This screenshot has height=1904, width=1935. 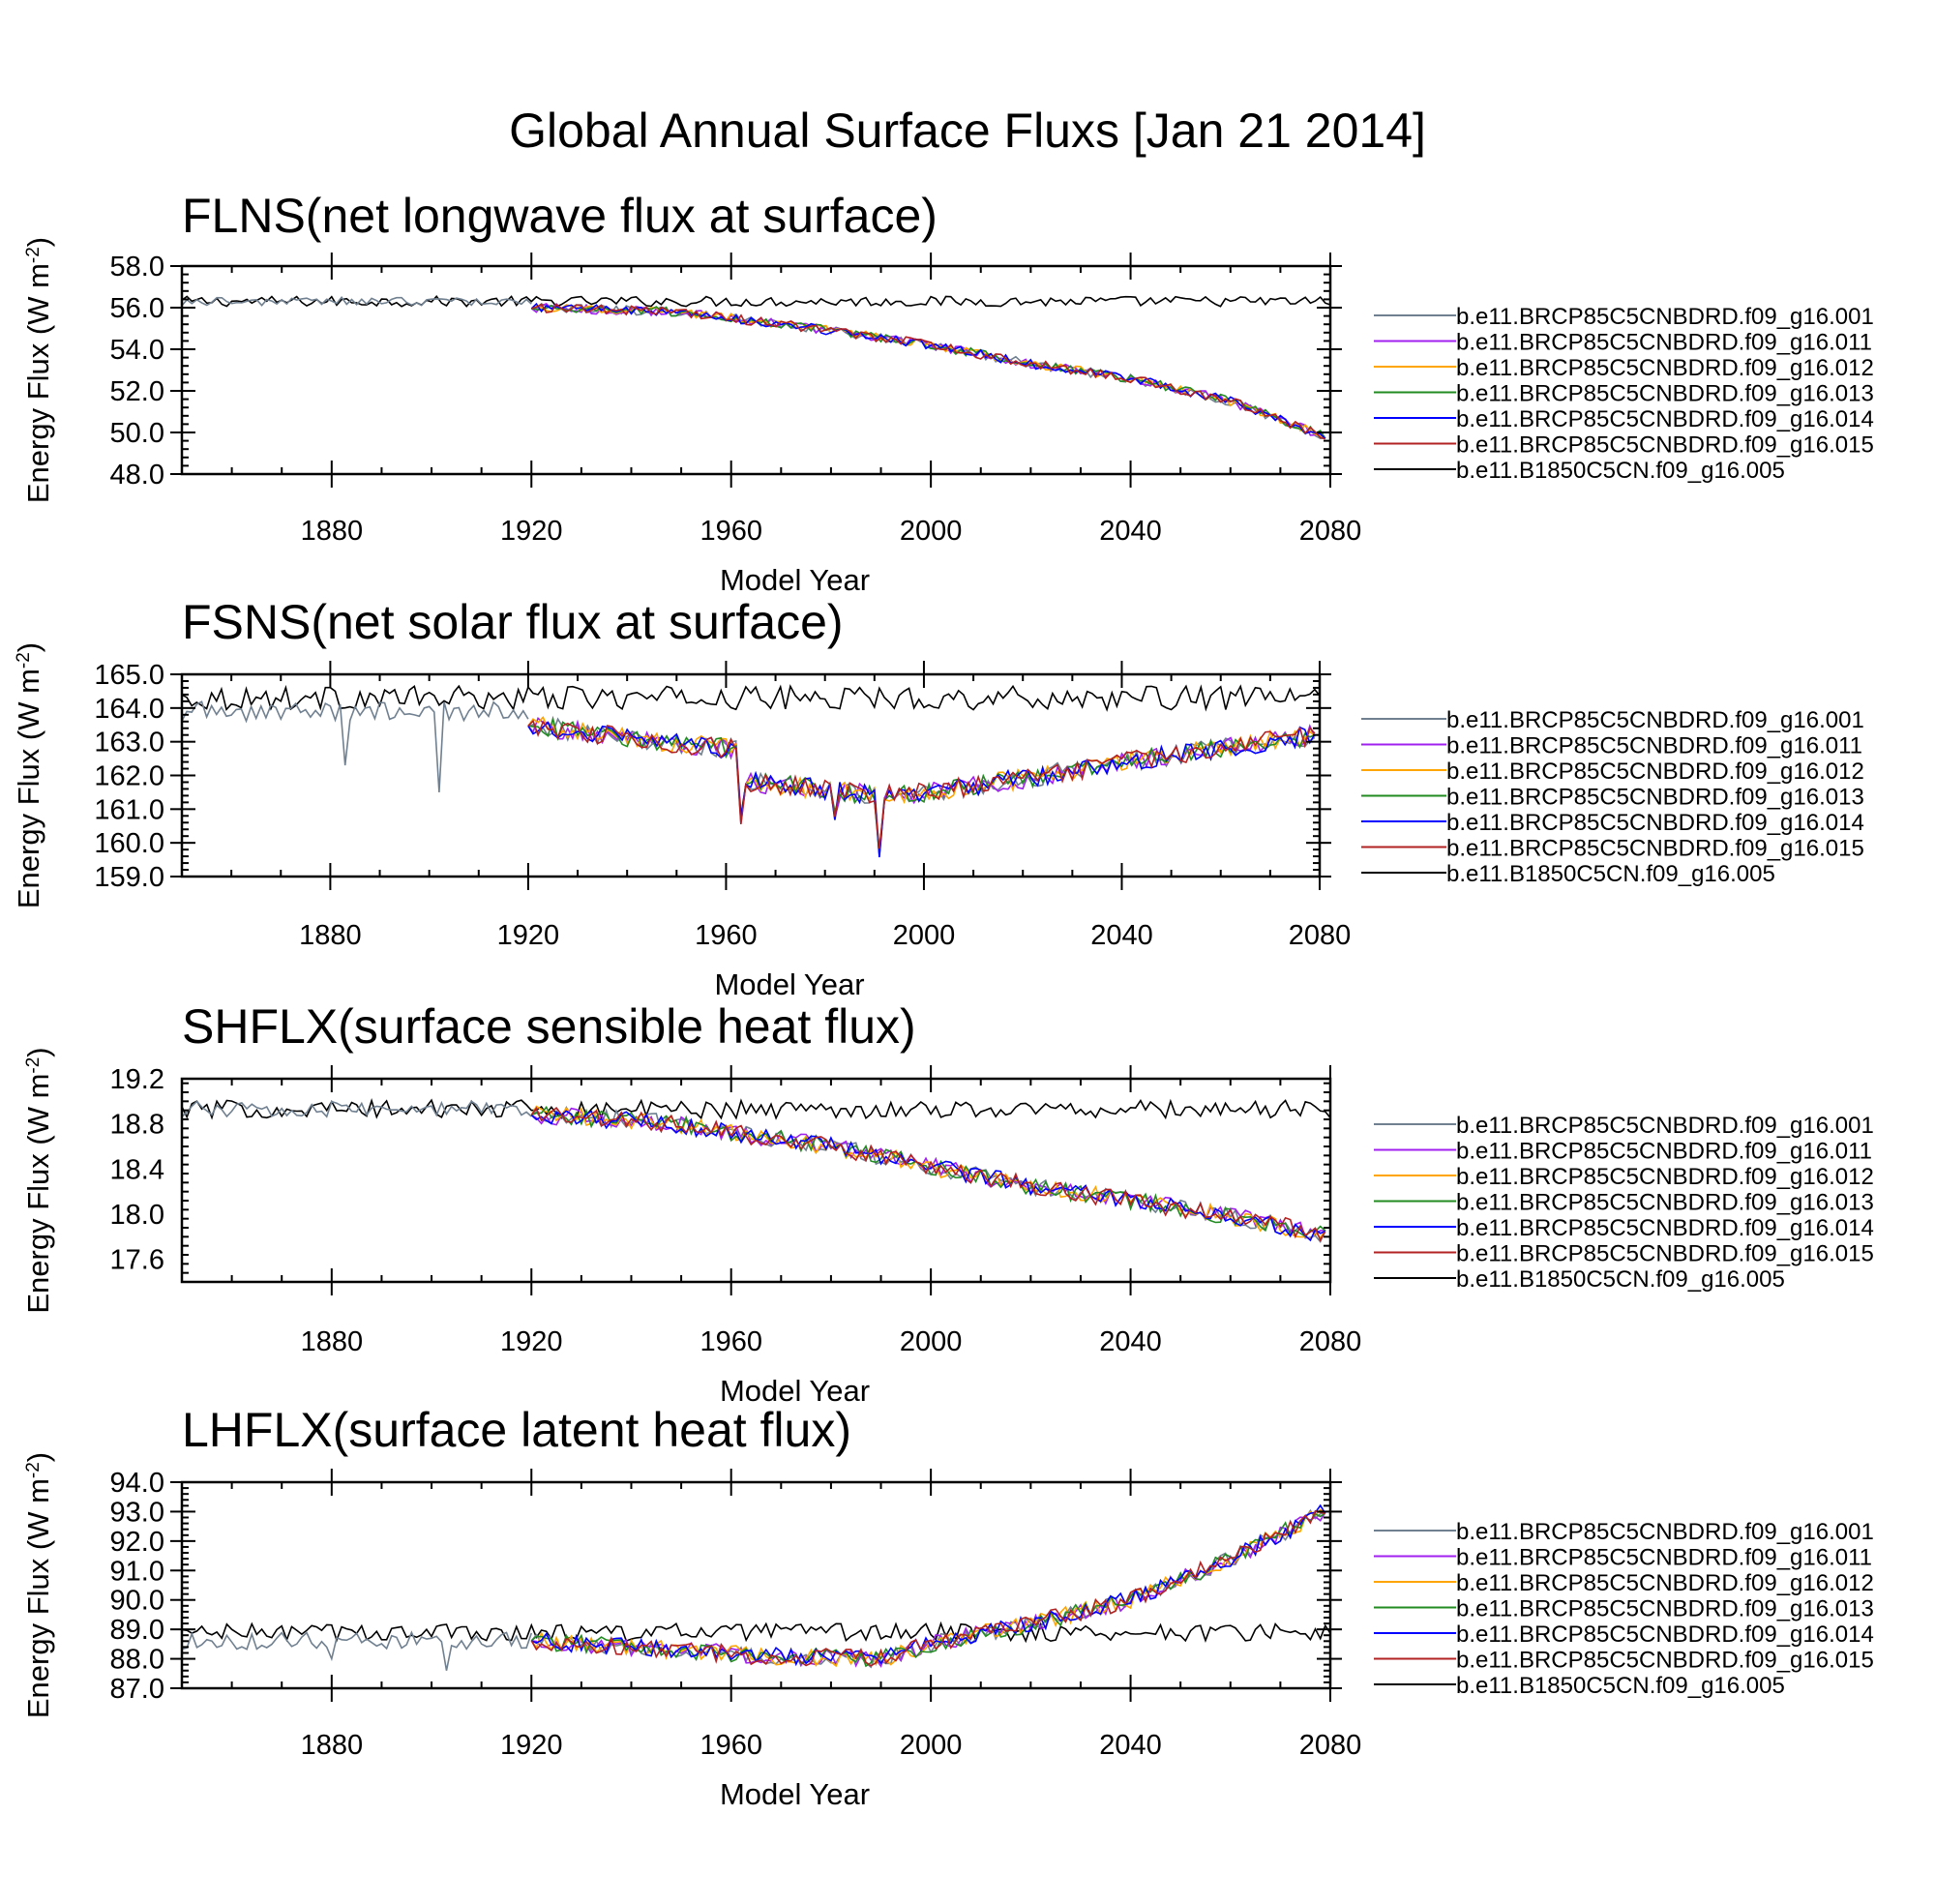 What do you see at coordinates (137, 308) in the screenshot?
I see `y-tick-label: 56.0` at bounding box center [137, 308].